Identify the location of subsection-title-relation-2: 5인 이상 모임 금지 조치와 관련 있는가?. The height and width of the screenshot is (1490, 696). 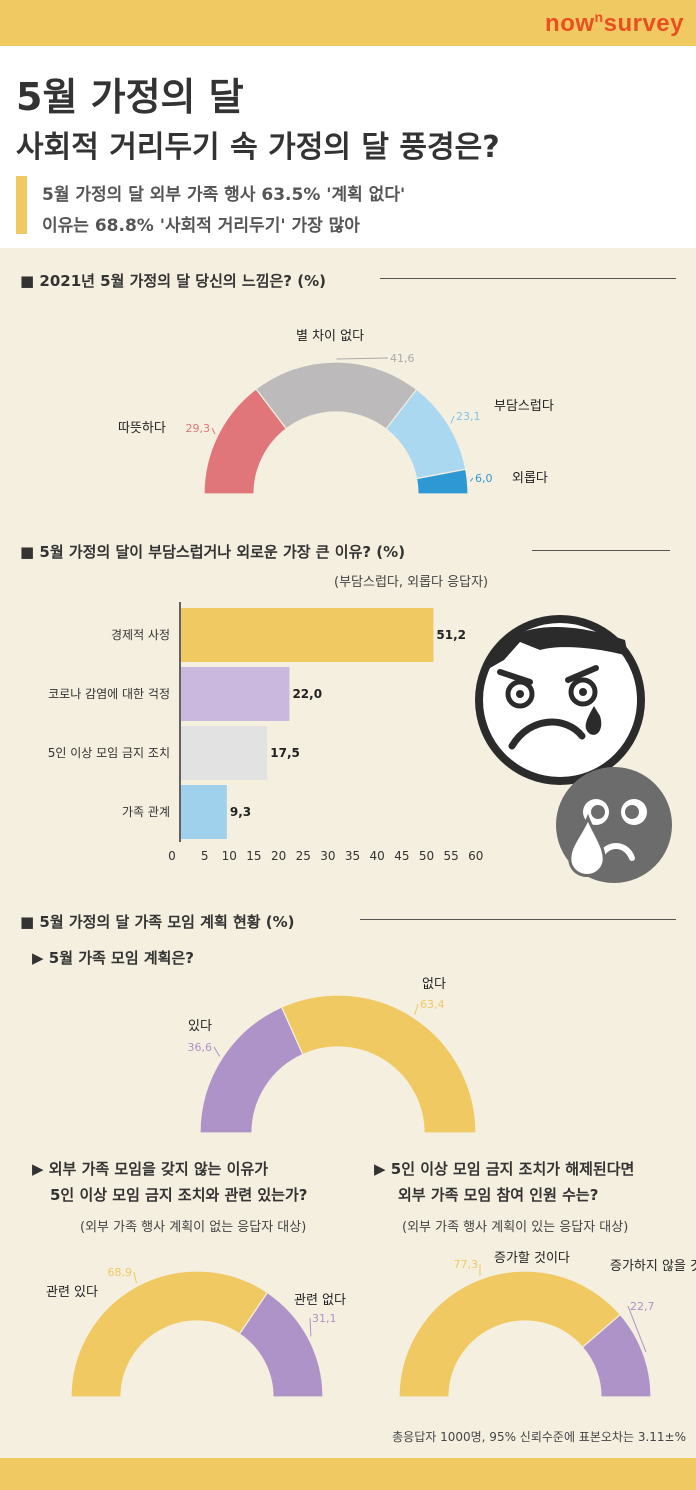
(179, 1195).